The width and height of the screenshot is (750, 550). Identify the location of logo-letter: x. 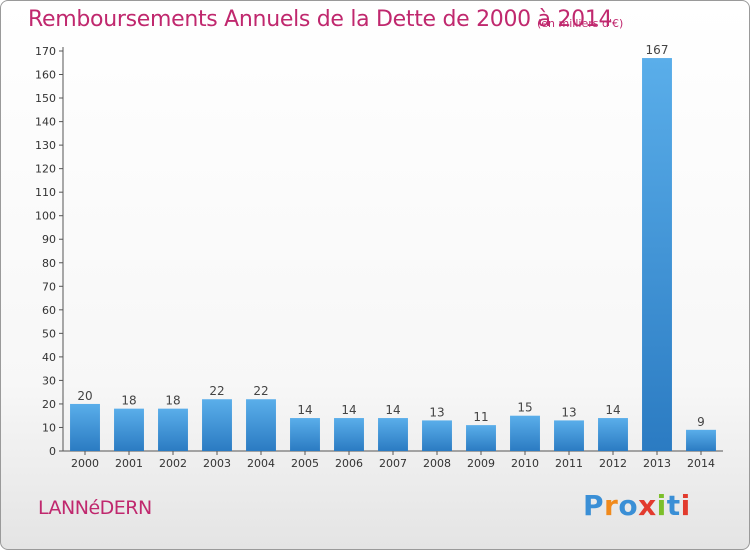
(647, 505).